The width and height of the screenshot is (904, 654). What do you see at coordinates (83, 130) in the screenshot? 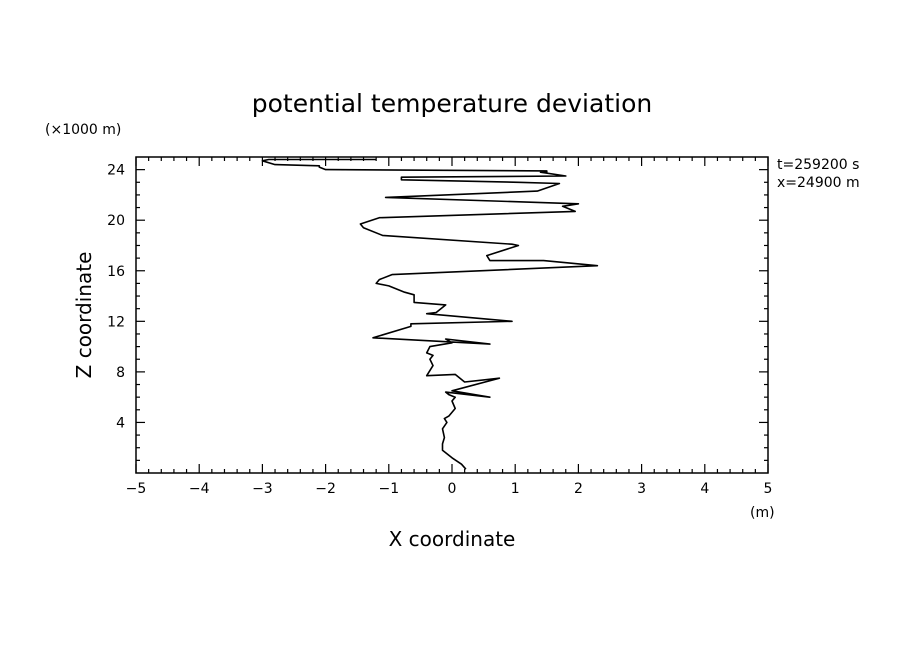
I see `y-axis-unit: (×1000 m)` at bounding box center [83, 130].